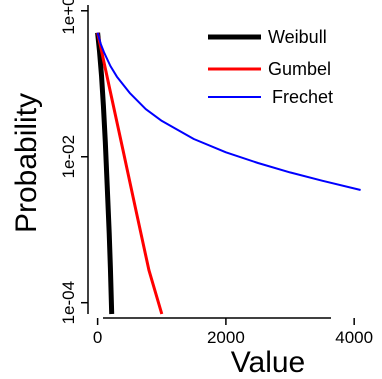 The image size is (382, 379). What do you see at coordinates (105, 173) in the screenshot?
I see `series-line-weibull` at bounding box center [105, 173].